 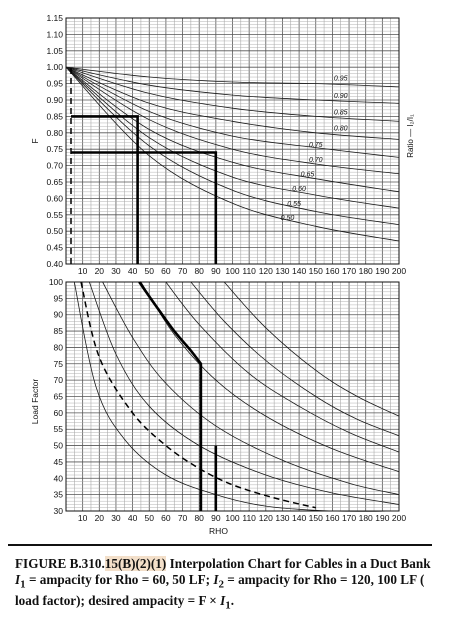 What do you see at coordinates (150, 518) in the screenshot?
I see `bottom-x-tick-label: 50` at bounding box center [150, 518].